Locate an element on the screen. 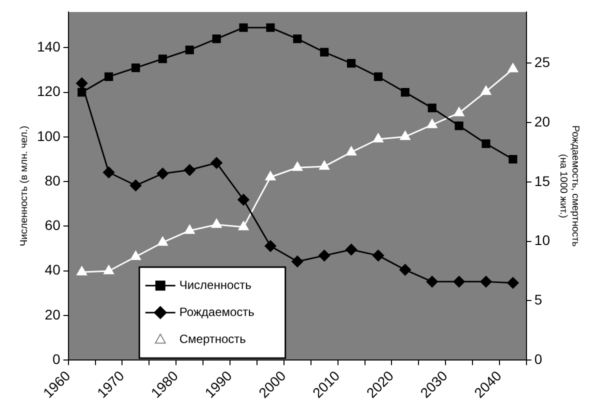 The width and height of the screenshot is (599, 409). legend-label: Рождаемость is located at coordinates (216, 311).